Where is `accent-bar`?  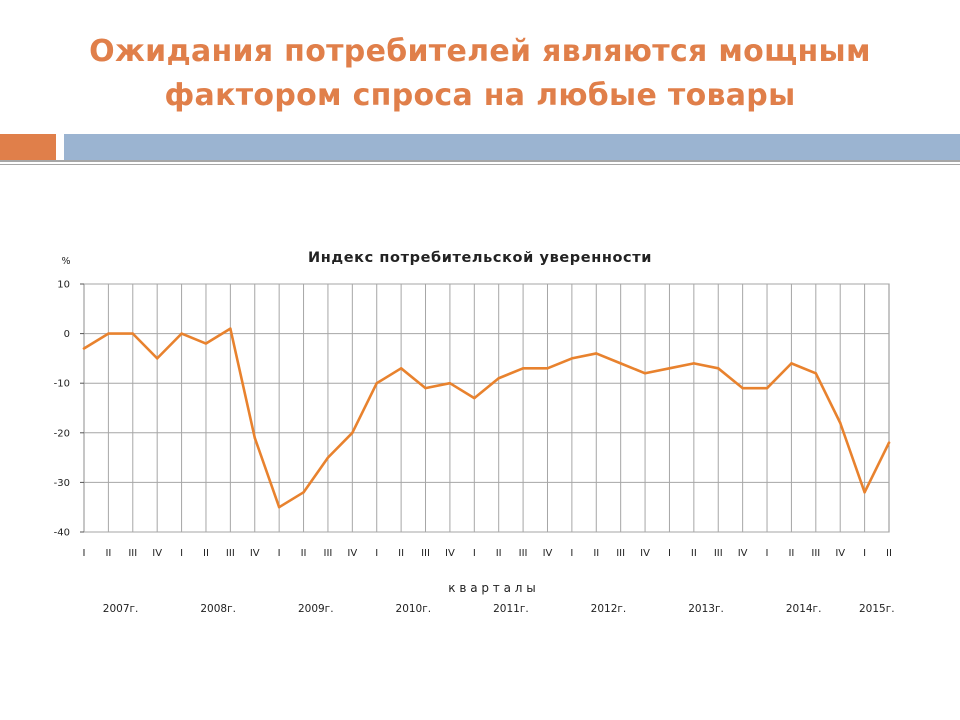 accent-bar is located at coordinates (28, 148).